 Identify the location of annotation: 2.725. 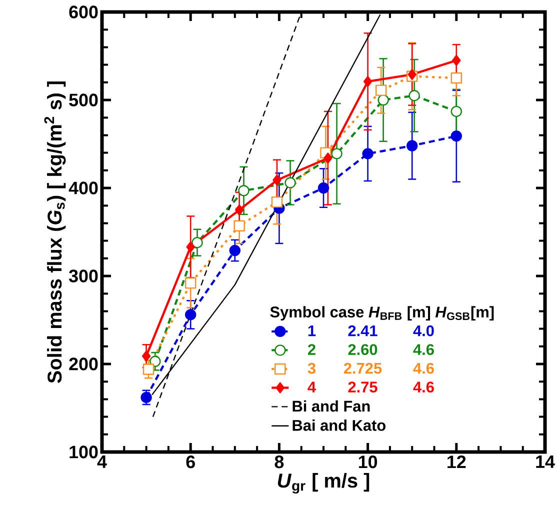
(363, 368).